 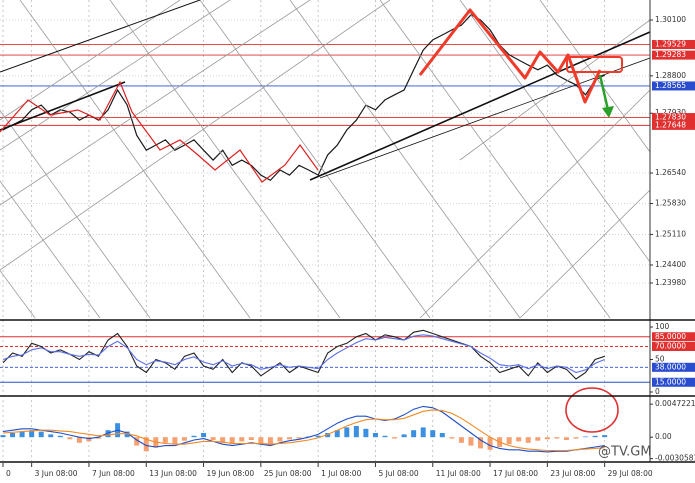 I want to click on x-tick-label: 7 Jun 08:00, so click(x=113, y=473).